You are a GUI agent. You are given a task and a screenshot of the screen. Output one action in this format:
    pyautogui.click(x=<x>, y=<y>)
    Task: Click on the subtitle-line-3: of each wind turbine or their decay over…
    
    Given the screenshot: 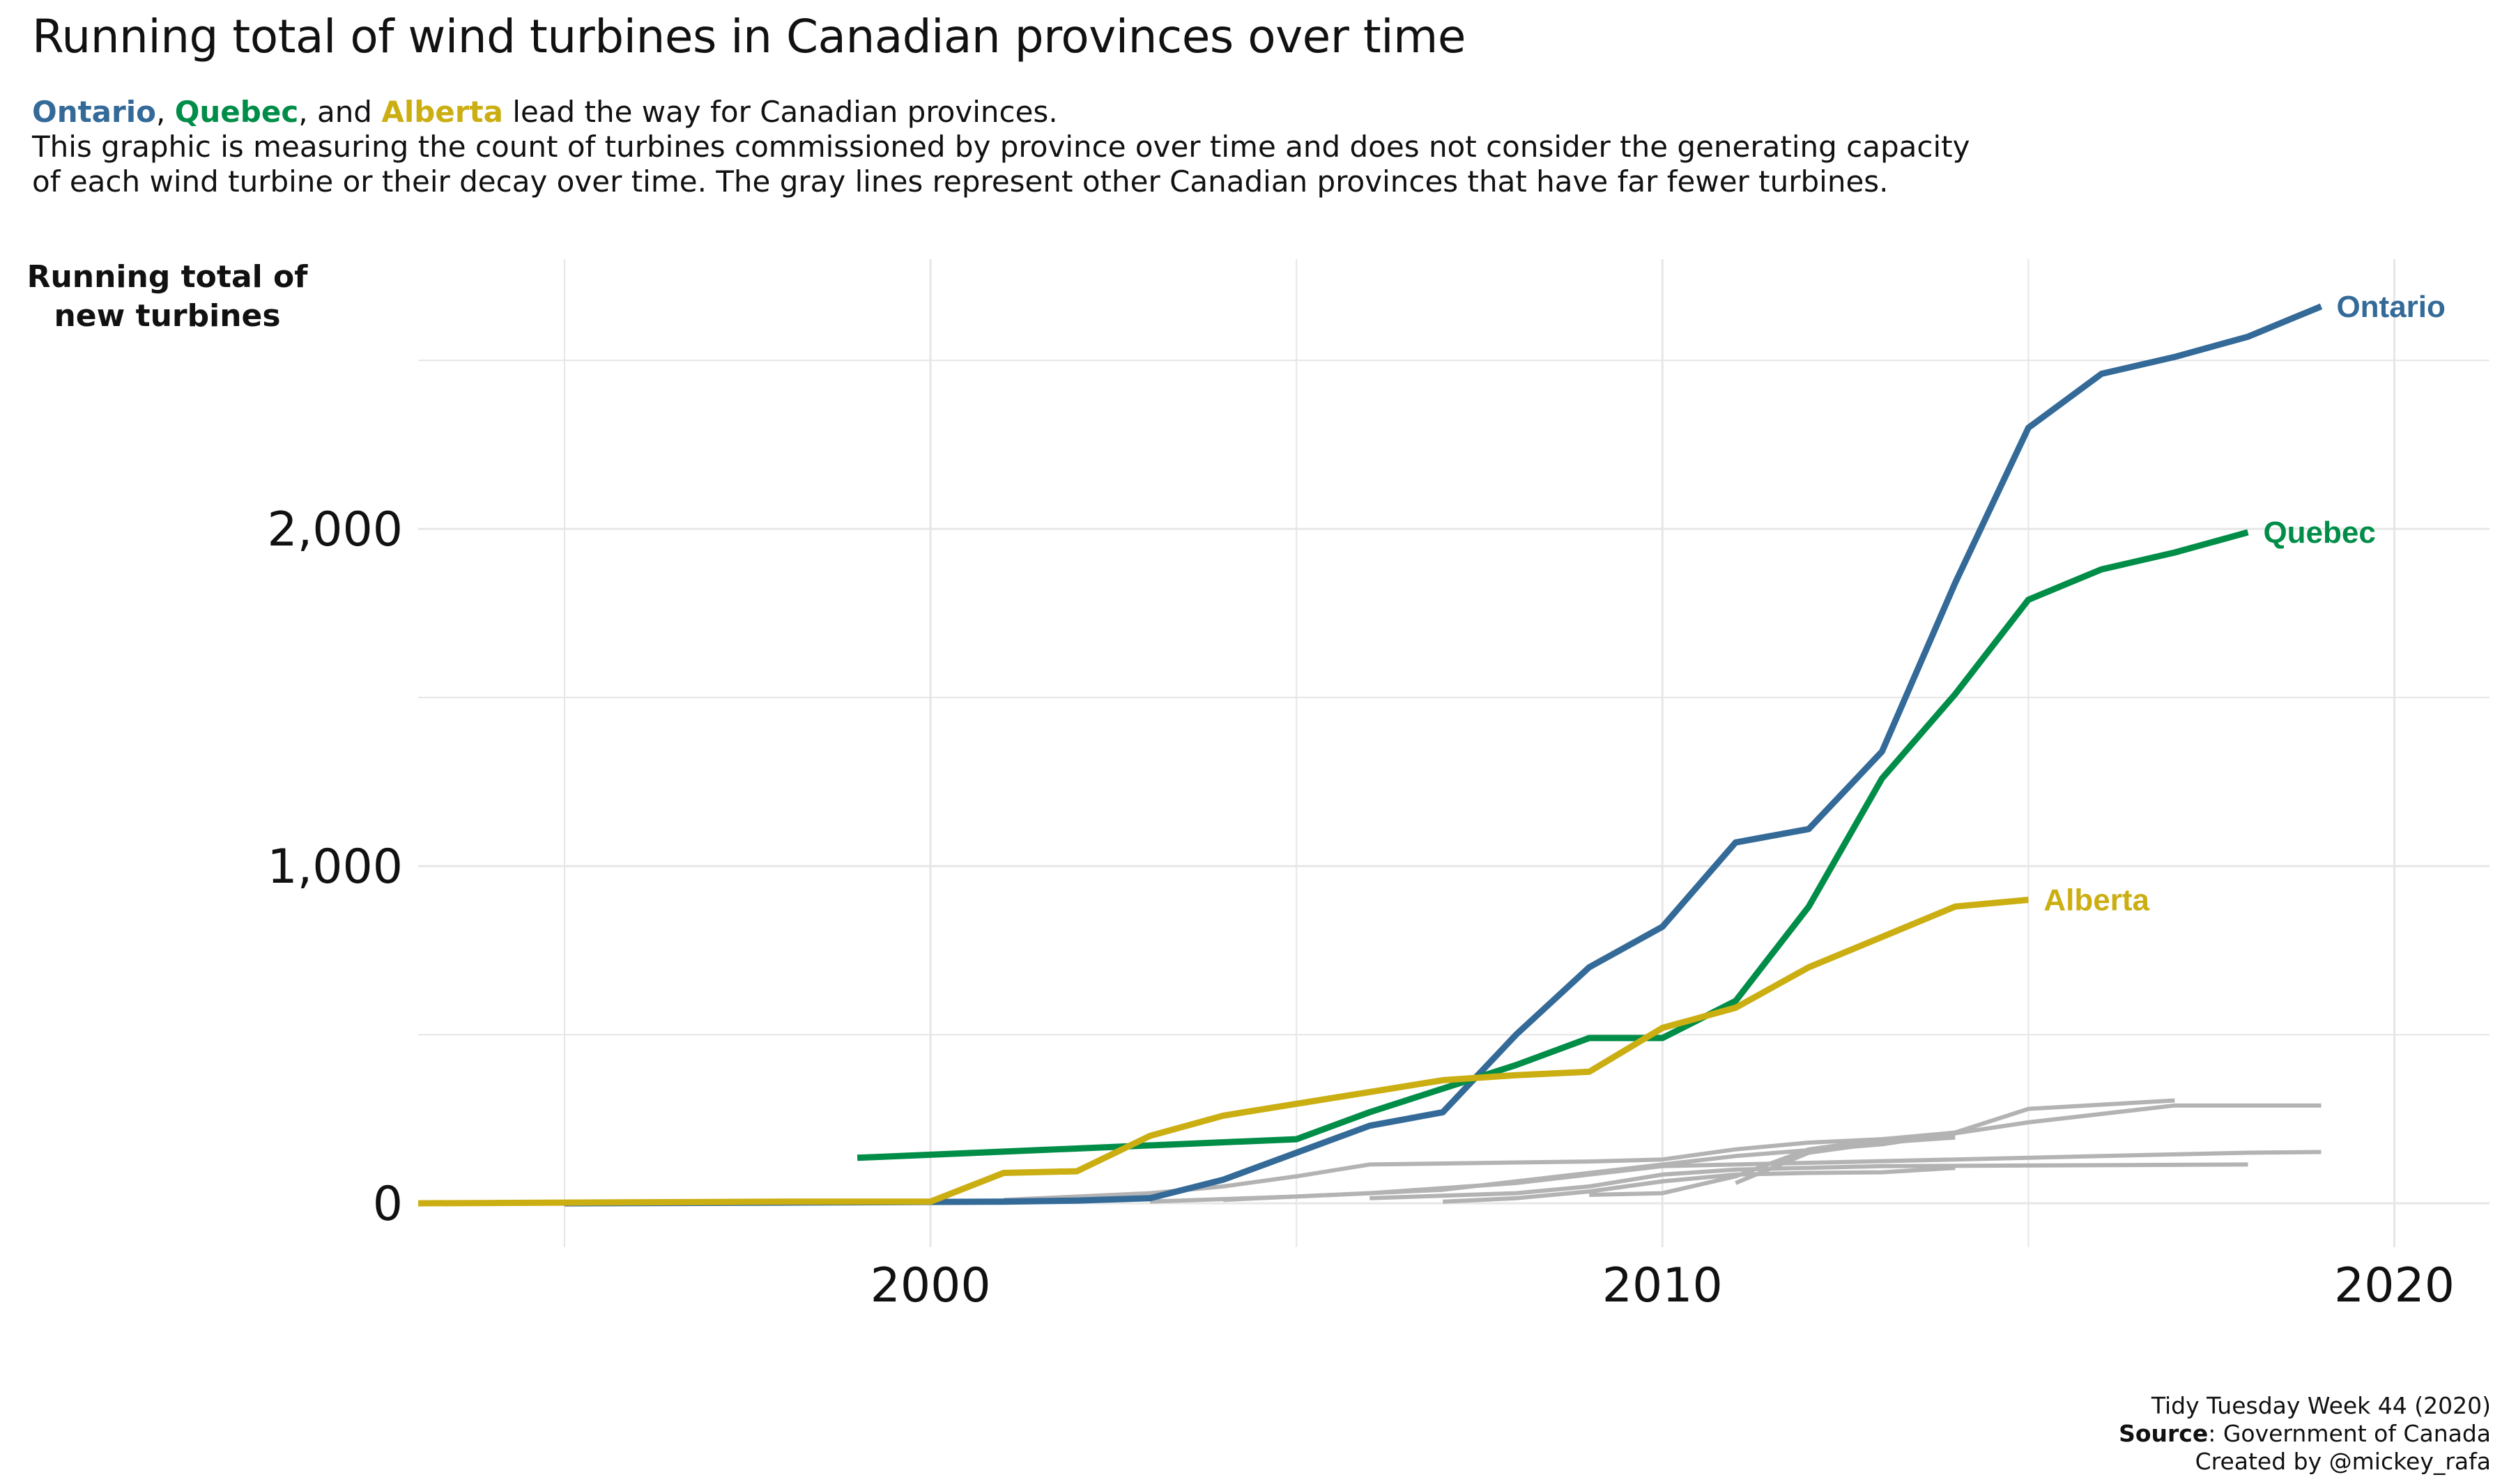 What is the action you would take?
    pyautogui.click(x=960, y=181)
    